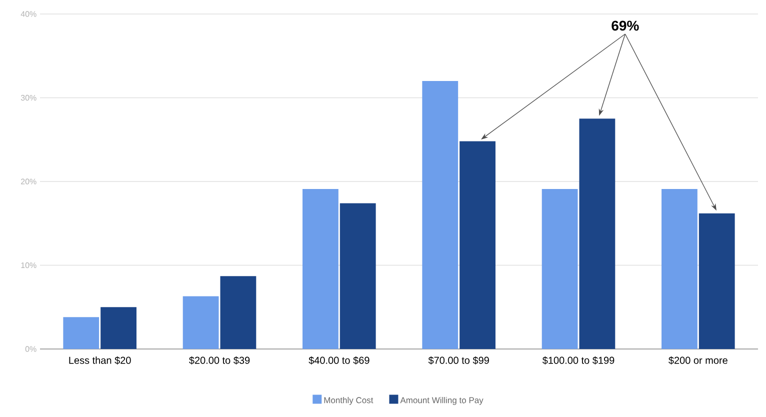 This screenshot has width=766, height=417. Describe the element at coordinates (698, 360) in the screenshot. I see `x-tick-label: $200 or more` at that location.